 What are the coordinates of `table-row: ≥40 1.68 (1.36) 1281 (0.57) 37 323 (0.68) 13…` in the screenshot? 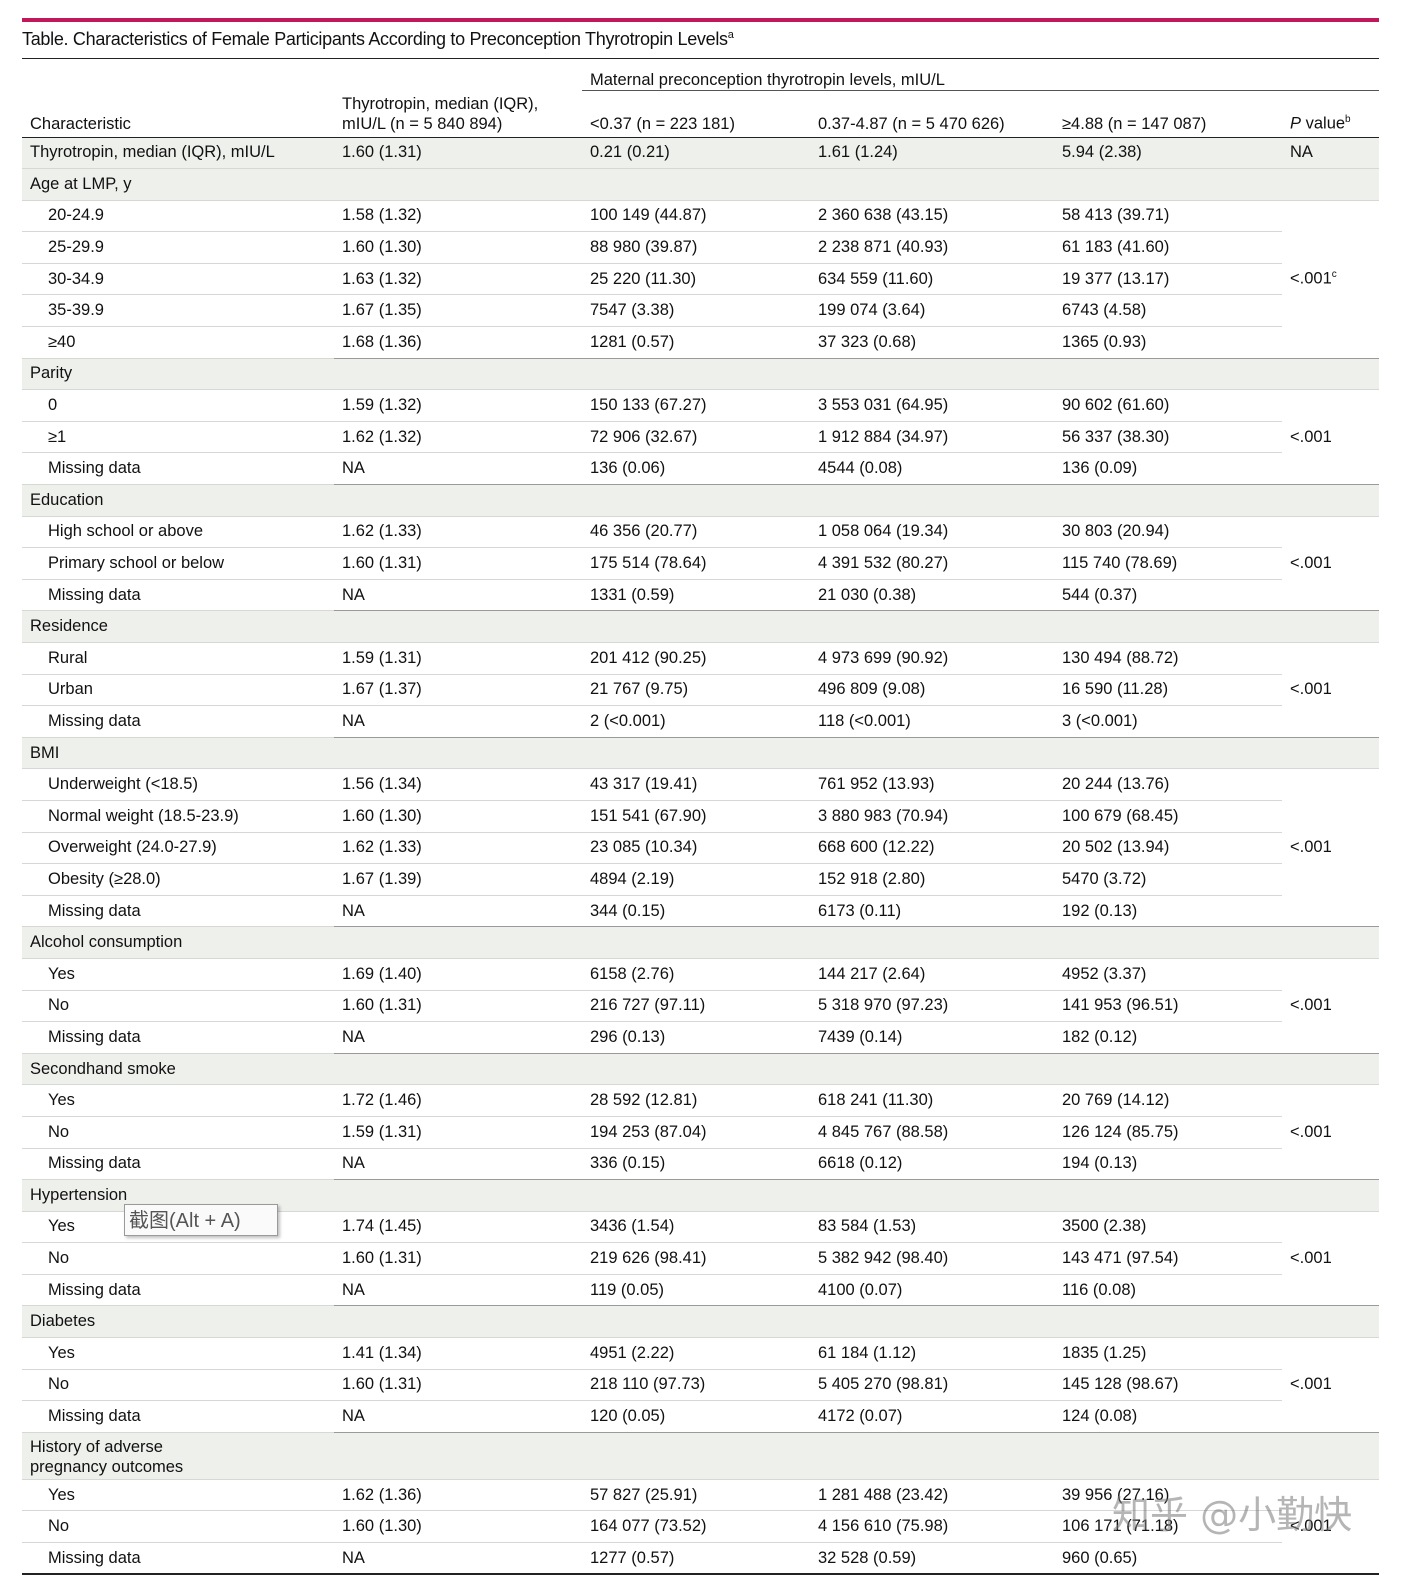 It's located at (700, 342).